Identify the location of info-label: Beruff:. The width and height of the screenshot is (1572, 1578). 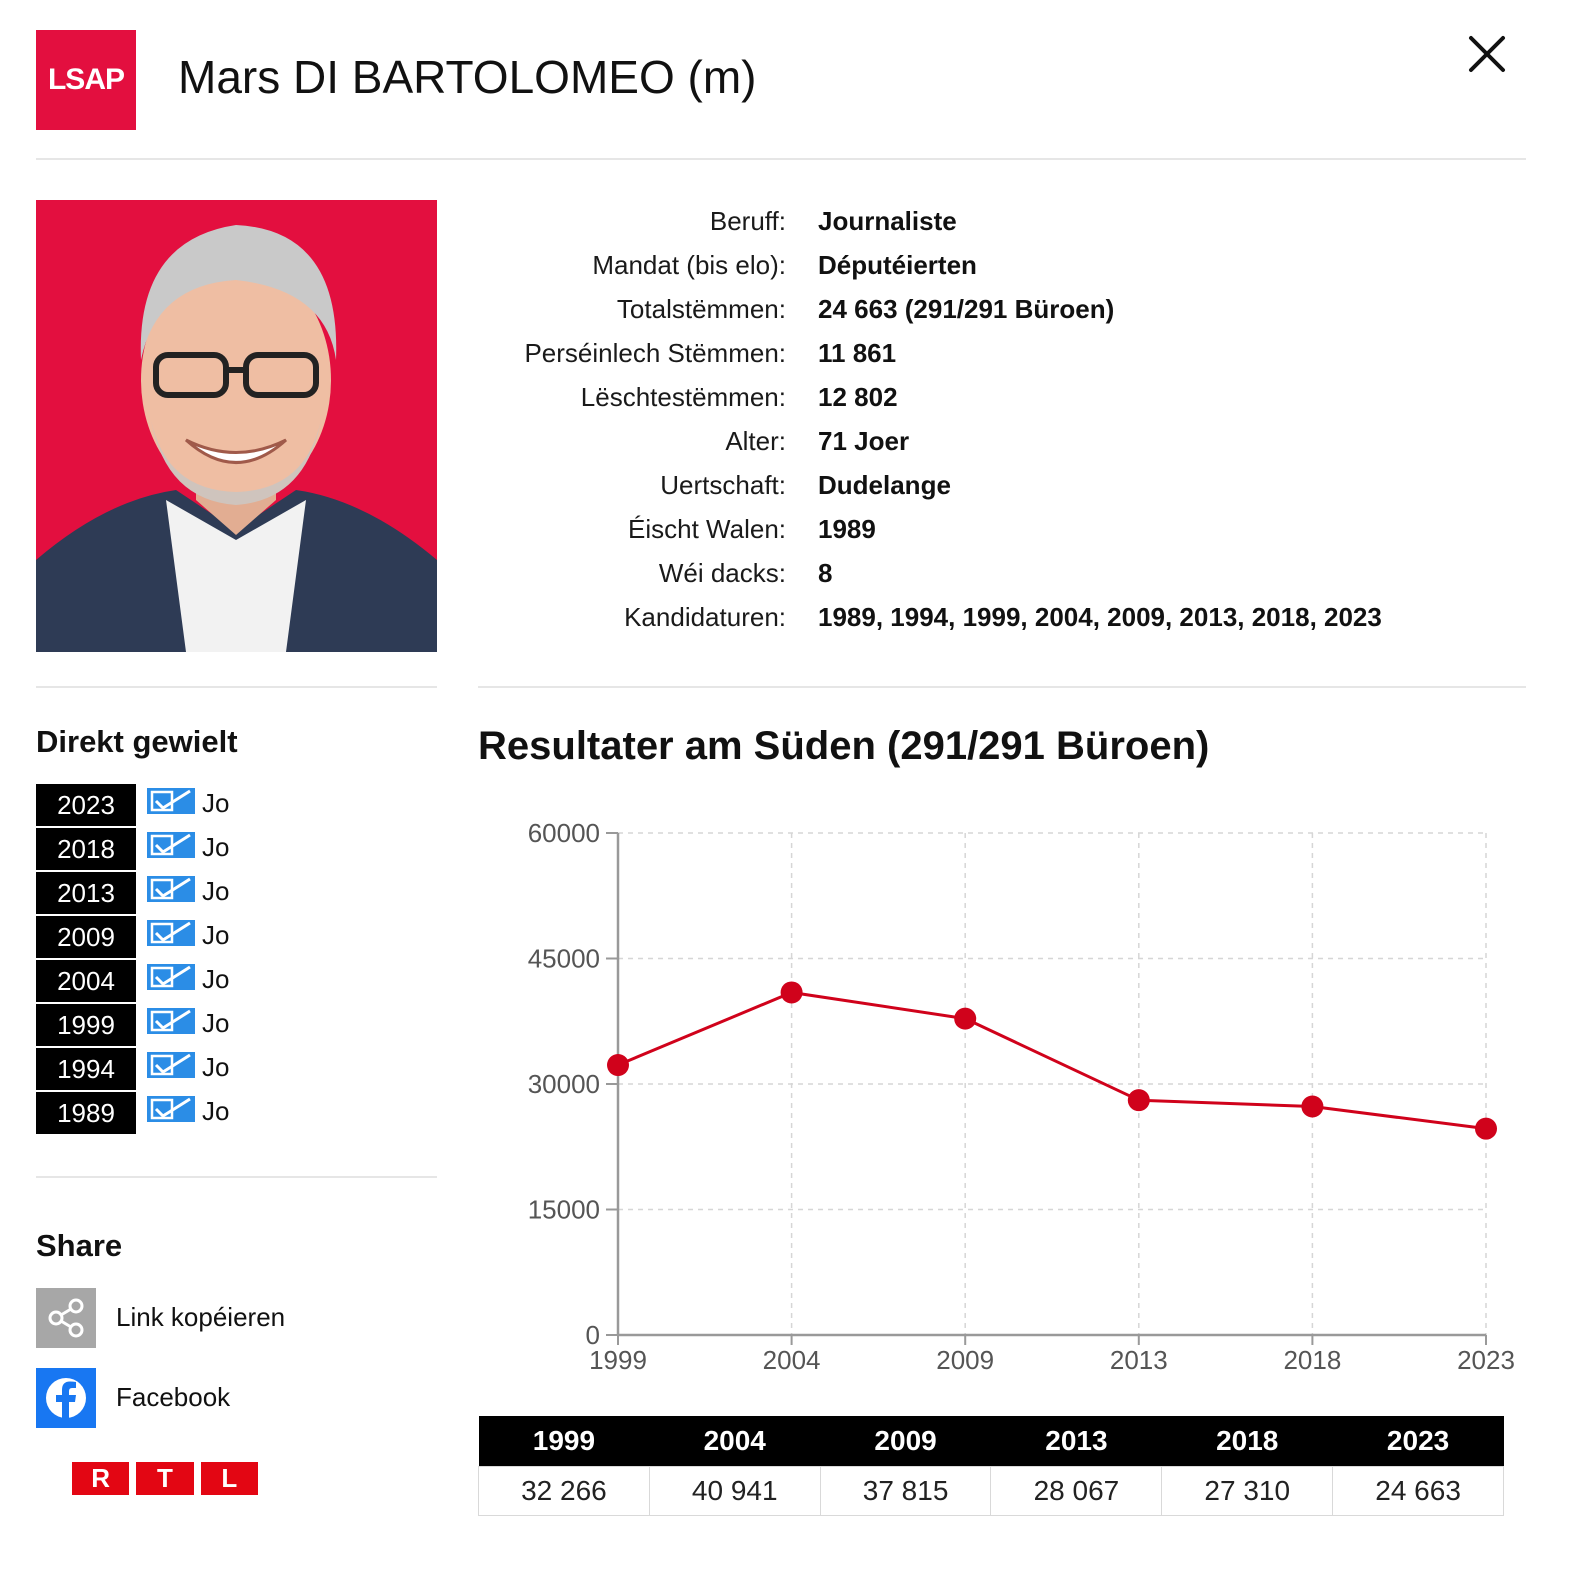
(747, 221).